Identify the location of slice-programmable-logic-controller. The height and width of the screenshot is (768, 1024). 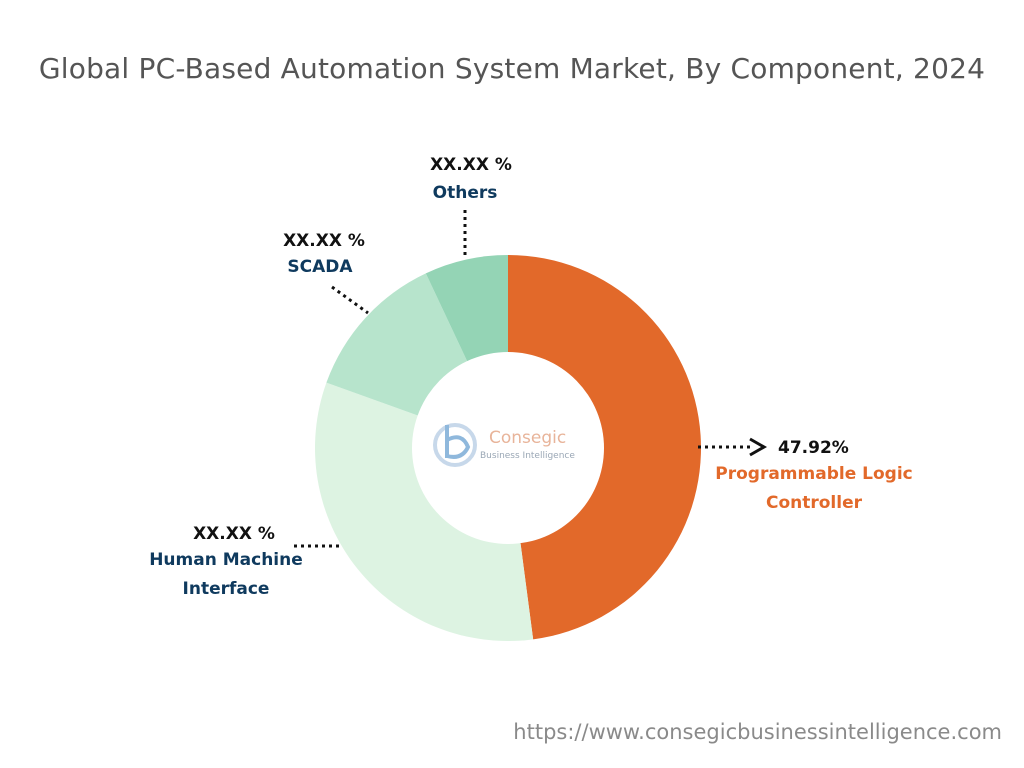
(604, 447).